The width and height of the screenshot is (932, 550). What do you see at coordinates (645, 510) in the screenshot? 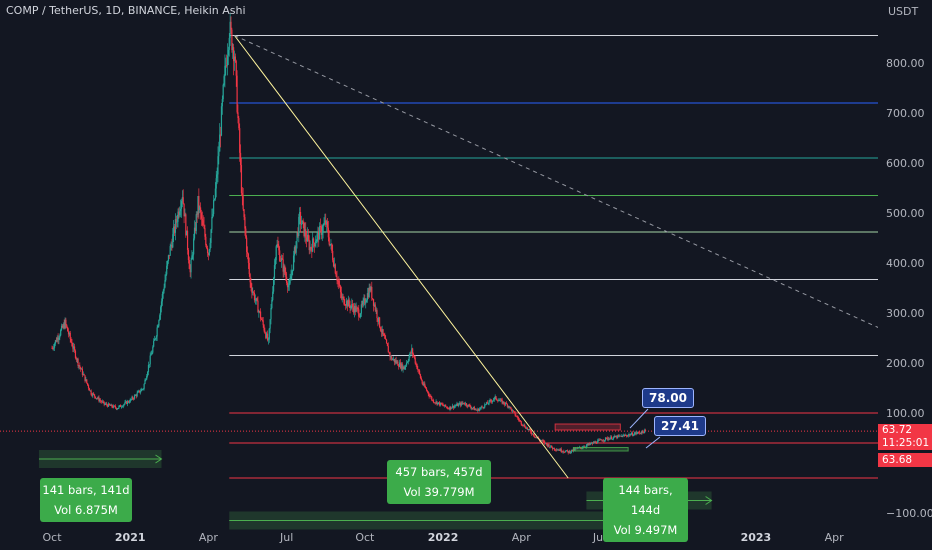
I see `measure-box-3: 144 bars, 144d Vol 9.497M` at bounding box center [645, 510].